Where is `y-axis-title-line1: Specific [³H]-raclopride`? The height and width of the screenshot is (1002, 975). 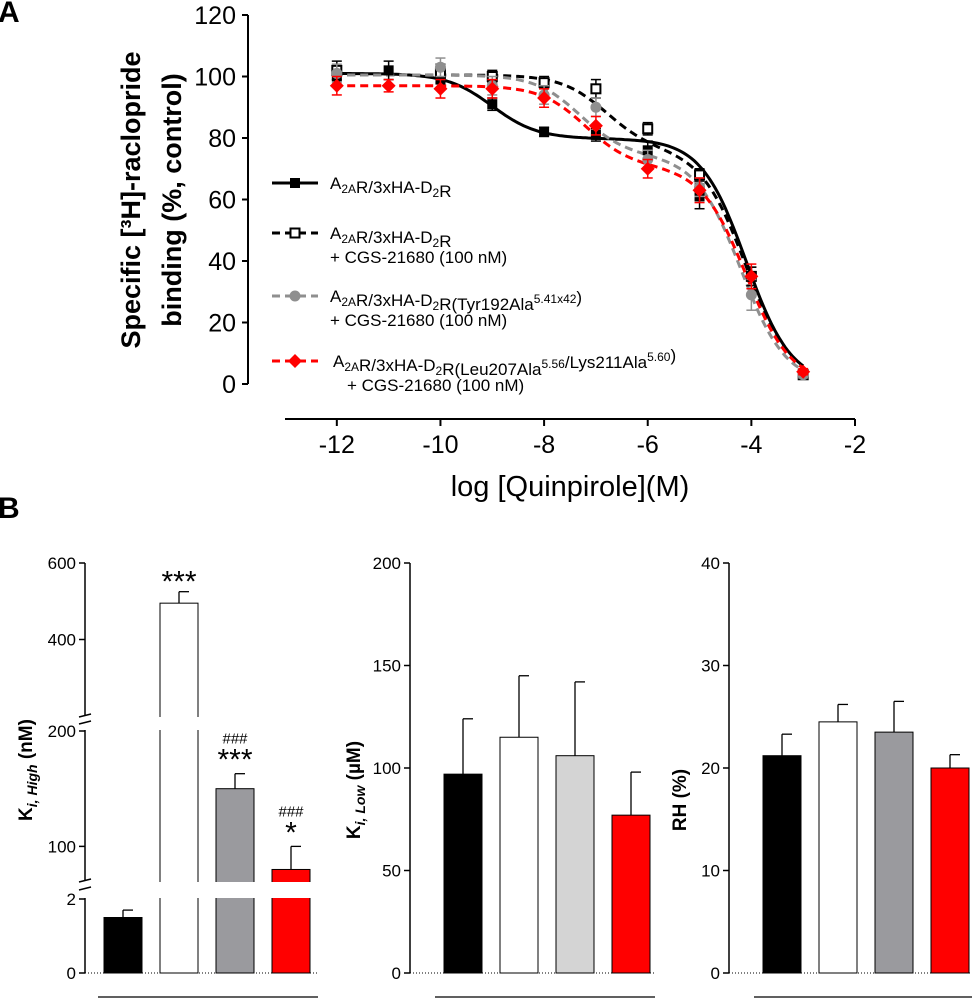
y-axis-title-line1: Specific [³H]-raclopride is located at coordinates (131, 199).